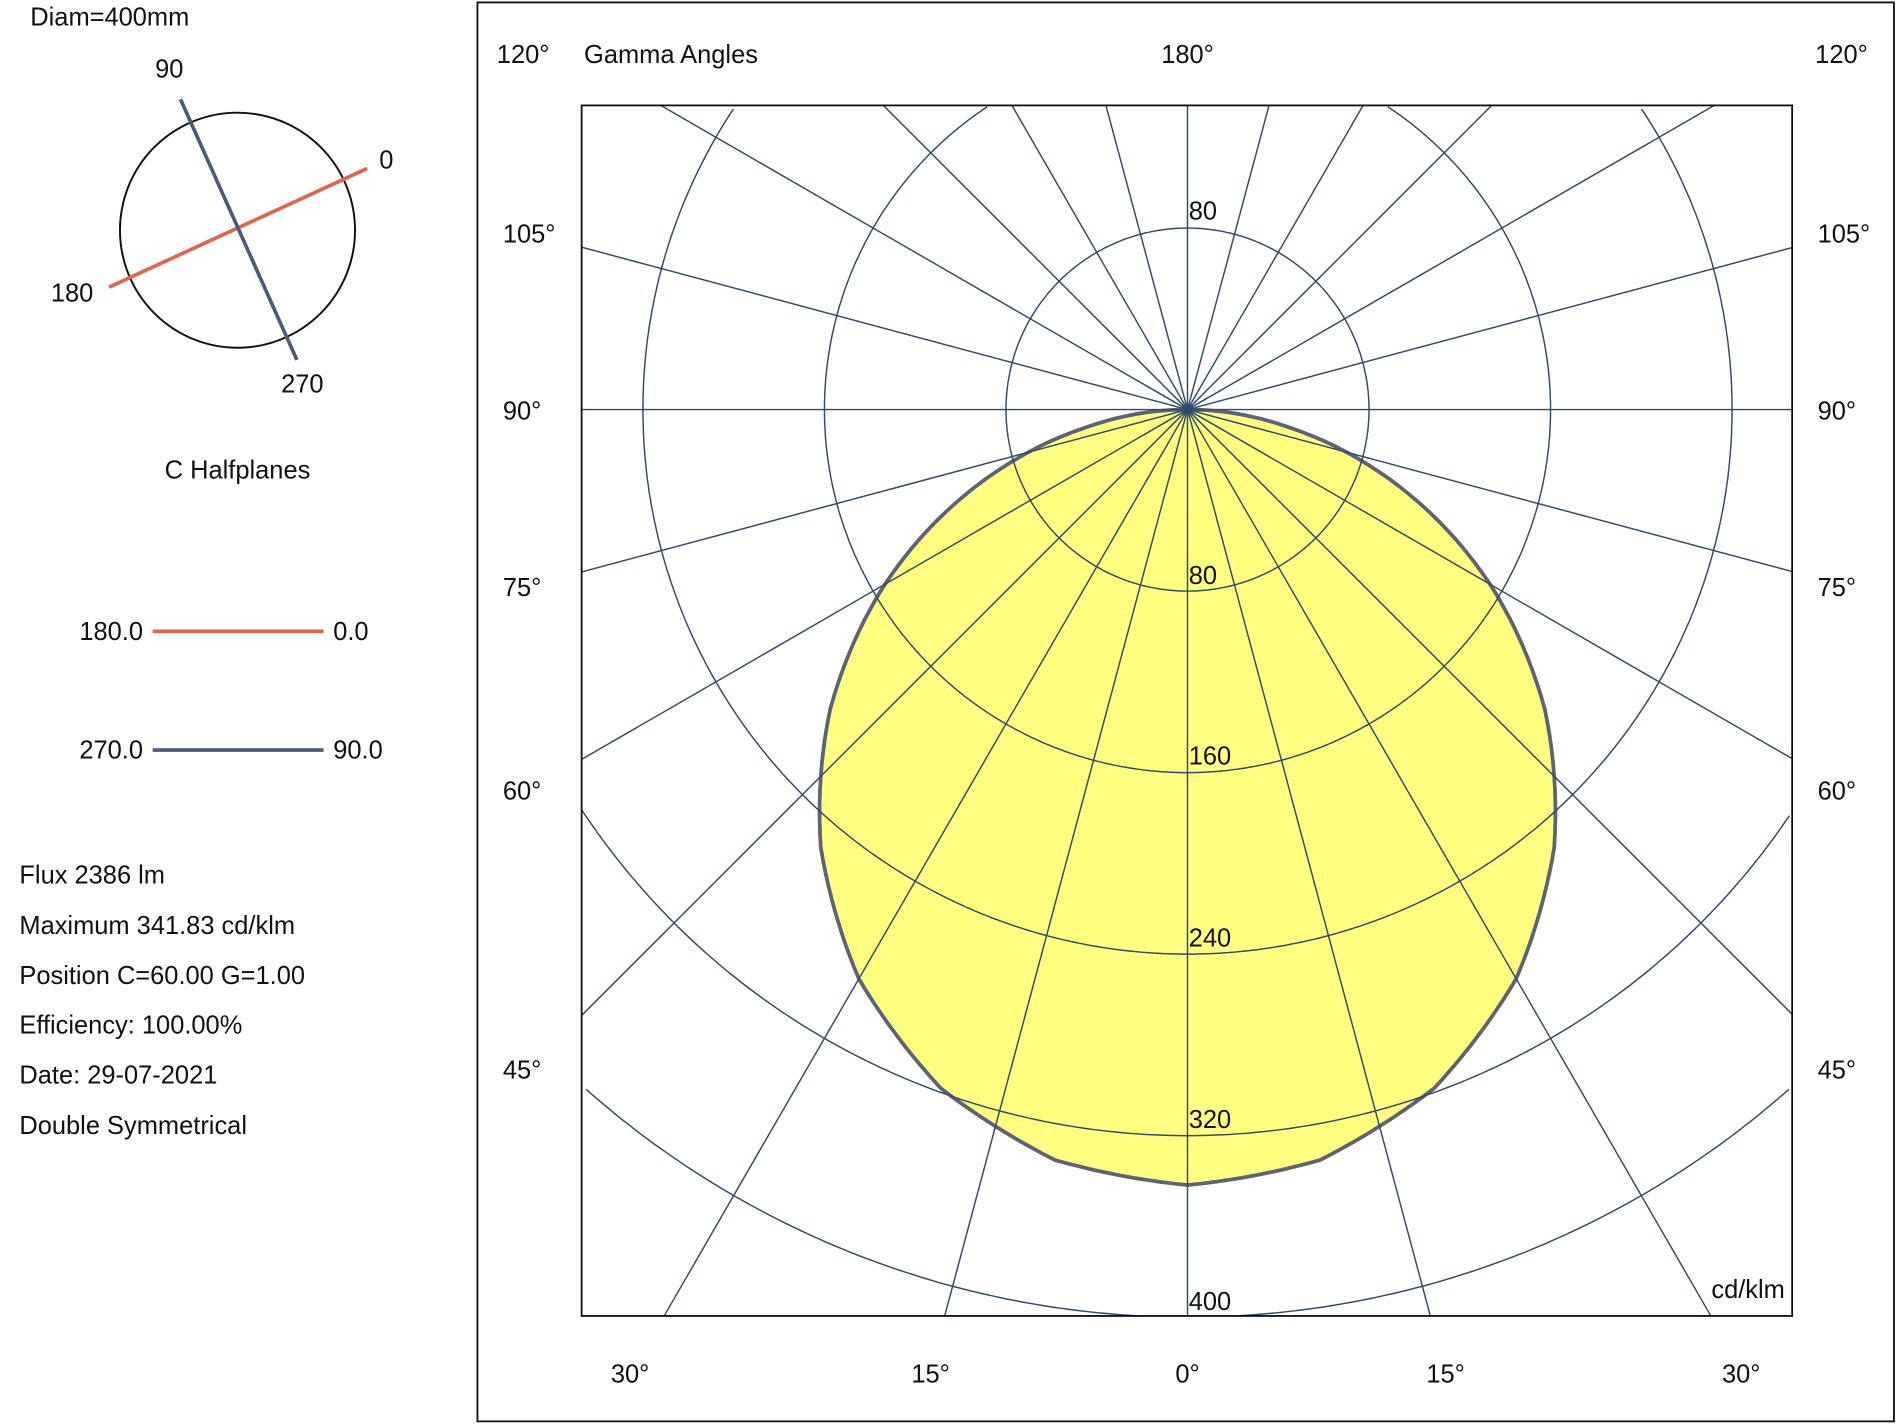 The width and height of the screenshot is (1900, 1425). Describe the element at coordinates (522, 411) in the screenshot. I see `angle-label-left: 90°` at that location.